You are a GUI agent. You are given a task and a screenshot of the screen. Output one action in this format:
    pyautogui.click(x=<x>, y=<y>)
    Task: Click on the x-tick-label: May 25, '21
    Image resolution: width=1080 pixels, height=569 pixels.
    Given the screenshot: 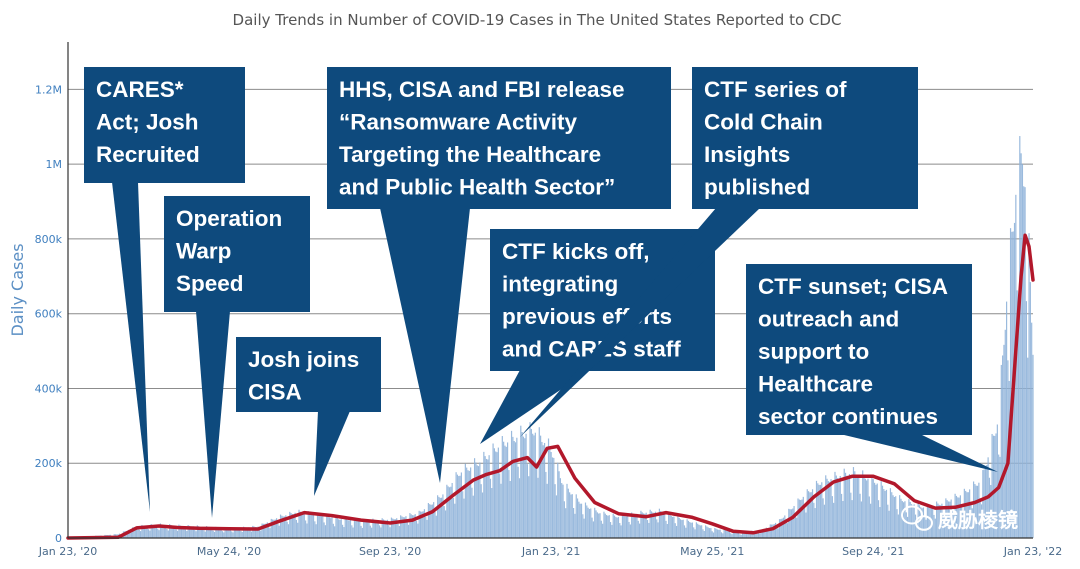 What is the action you would take?
    pyautogui.click(x=712, y=551)
    